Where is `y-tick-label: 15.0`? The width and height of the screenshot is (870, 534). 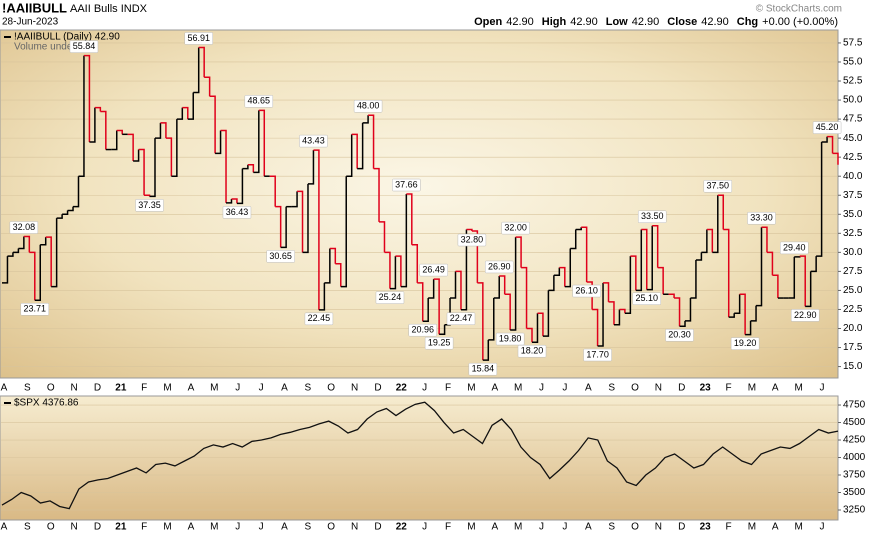 y-tick-label: 15.0 is located at coordinates (853, 366).